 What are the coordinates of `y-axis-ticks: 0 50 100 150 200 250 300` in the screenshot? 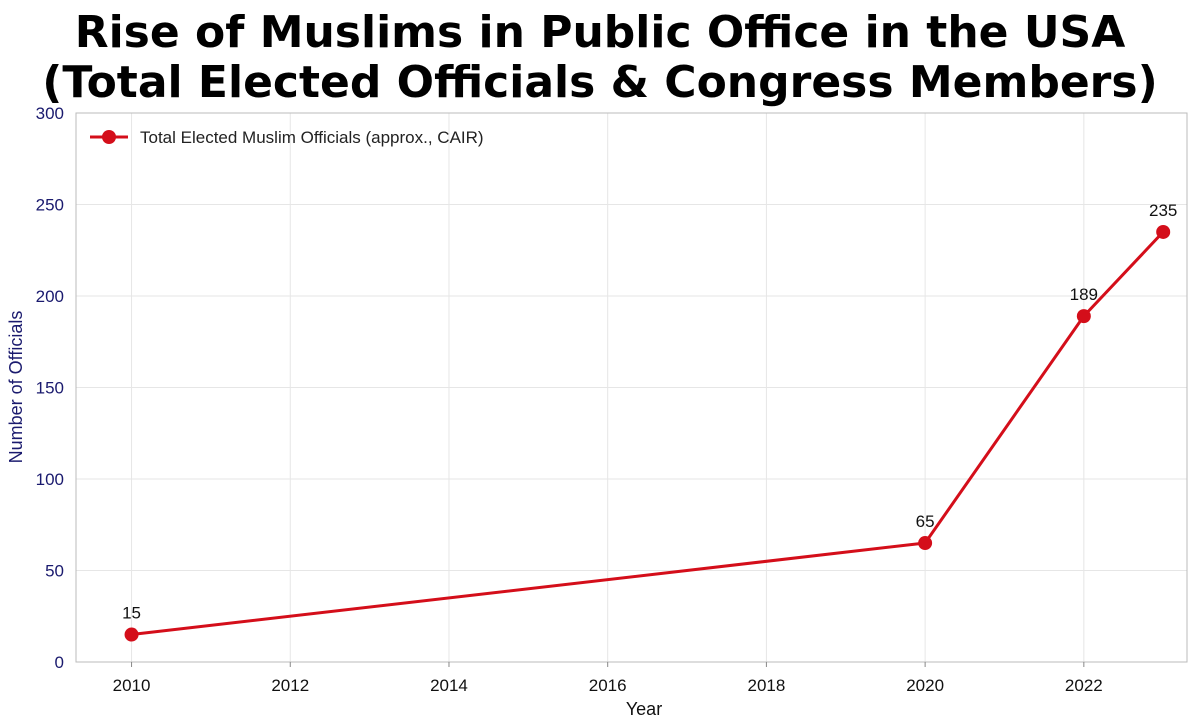 It's located at (50, 388).